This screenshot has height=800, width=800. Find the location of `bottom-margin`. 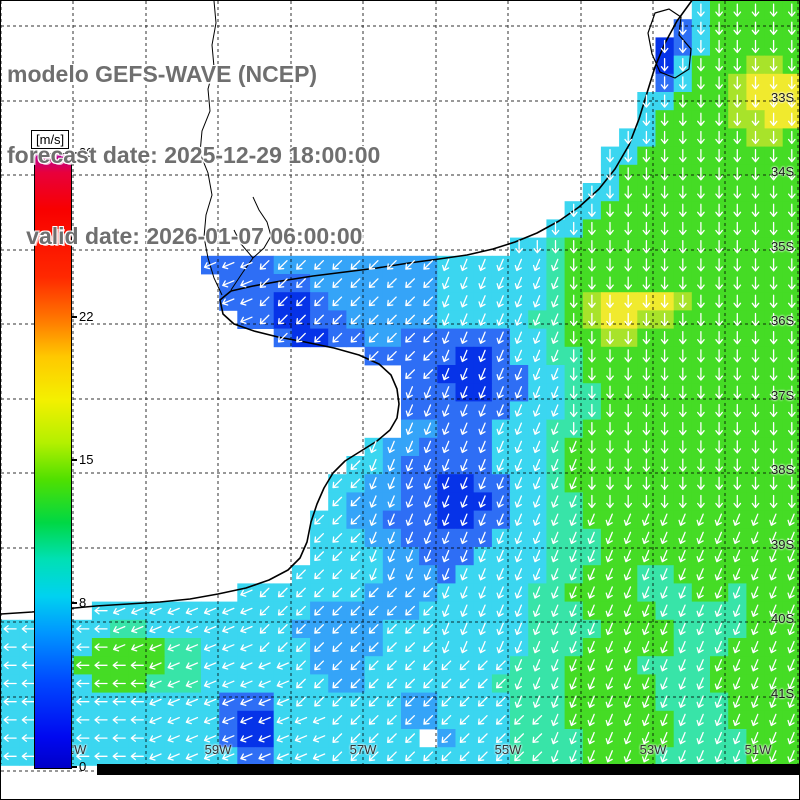

bottom-margin is located at coordinates (400, 787).